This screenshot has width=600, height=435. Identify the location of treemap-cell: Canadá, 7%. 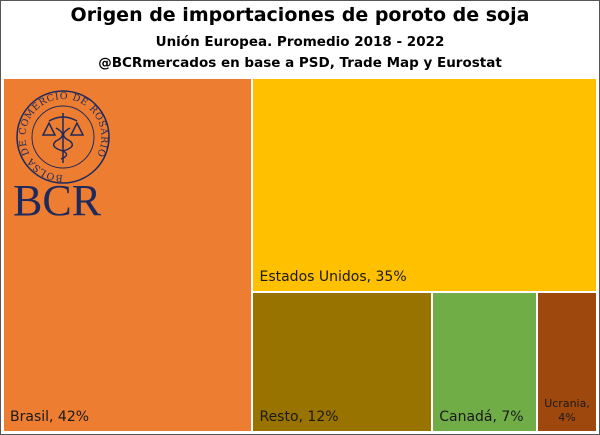
(485, 361).